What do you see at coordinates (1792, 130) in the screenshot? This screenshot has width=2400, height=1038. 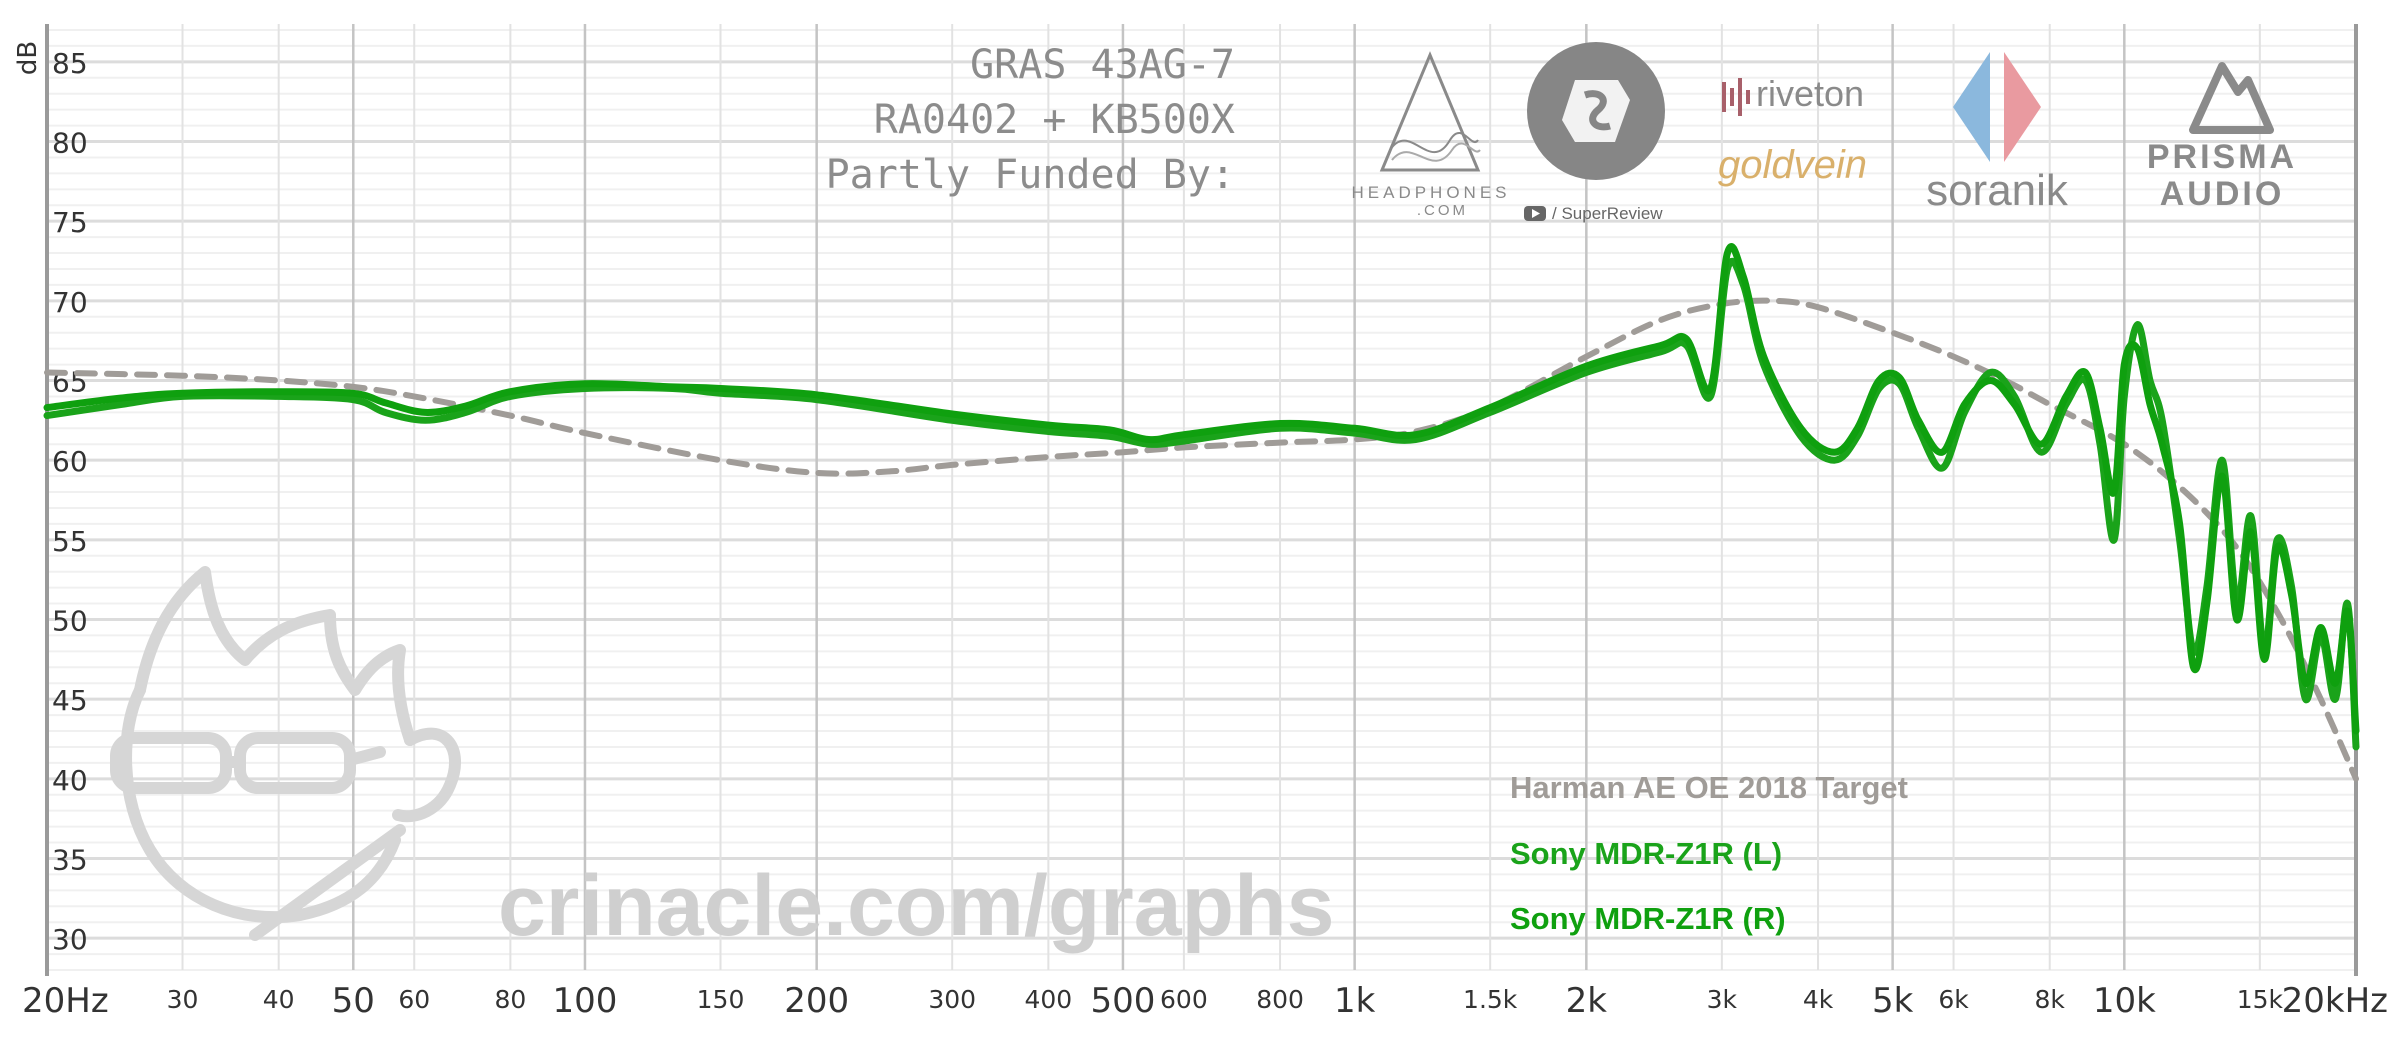 I see `riveton-logo: riveton goldvein` at bounding box center [1792, 130].